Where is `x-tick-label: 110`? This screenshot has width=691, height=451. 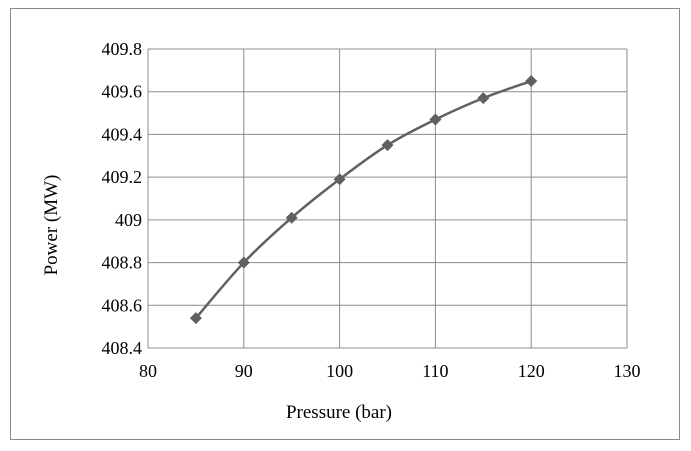
x-tick-label: 110 is located at coordinates (435, 371).